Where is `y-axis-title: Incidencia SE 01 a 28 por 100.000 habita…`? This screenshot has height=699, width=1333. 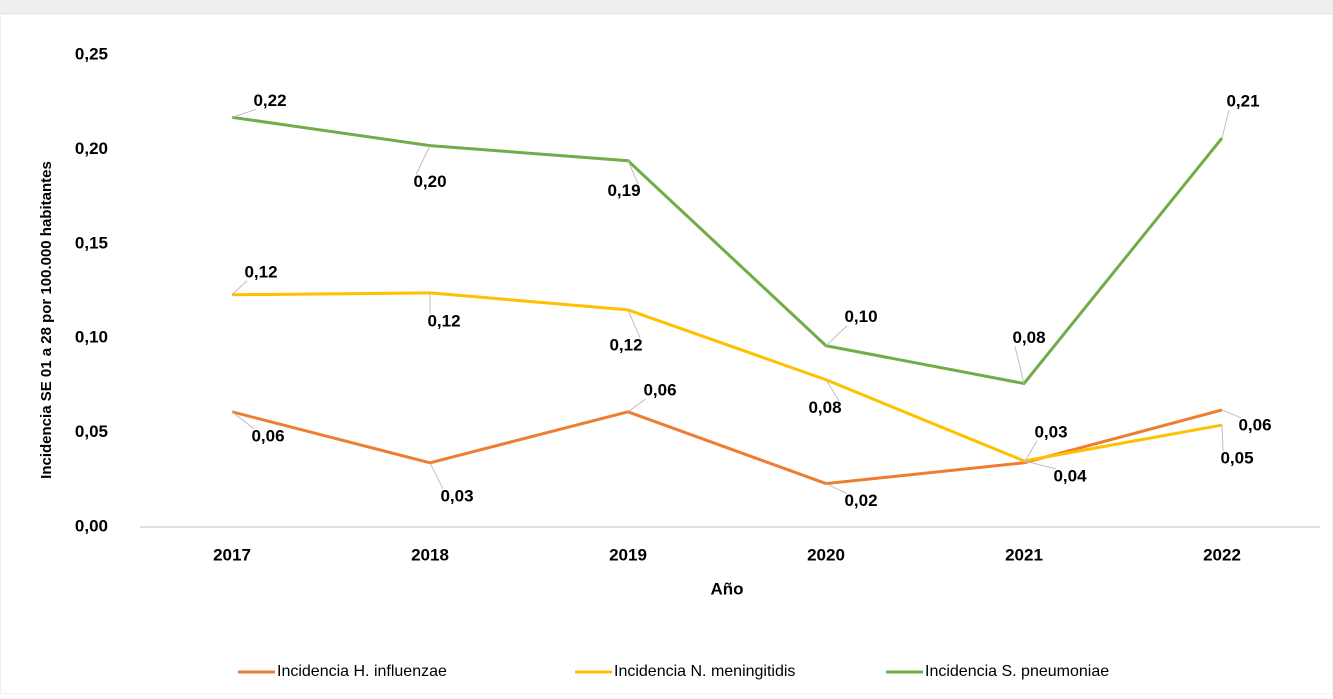
y-axis-title: Incidencia SE 01 a 28 por 100.000 habita… is located at coordinates (46, 320).